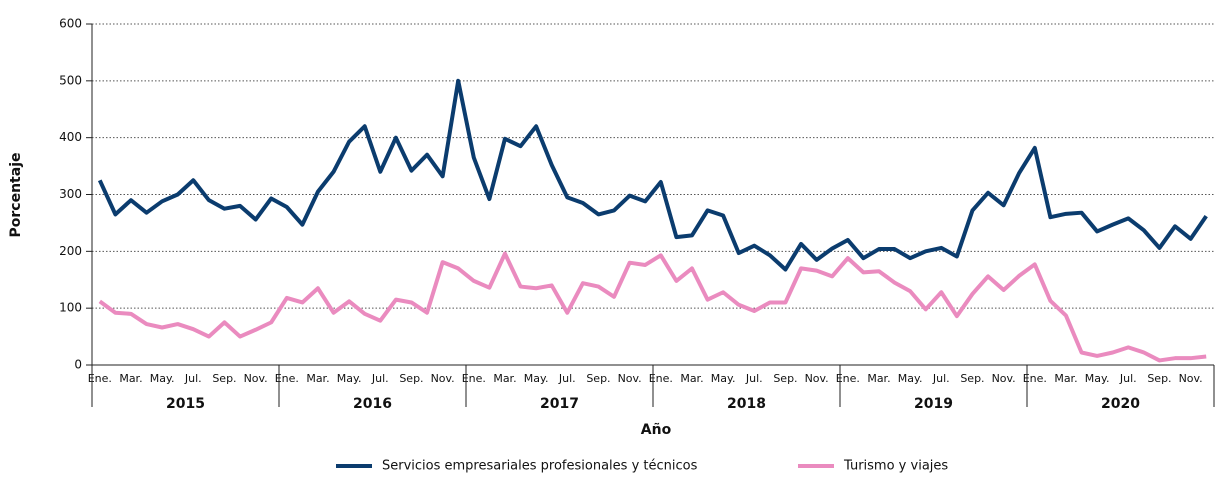  What do you see at coordinates (78, 365) in the screenshot?
I see `y-tick-label: 0` at bounding box center [78, 365].